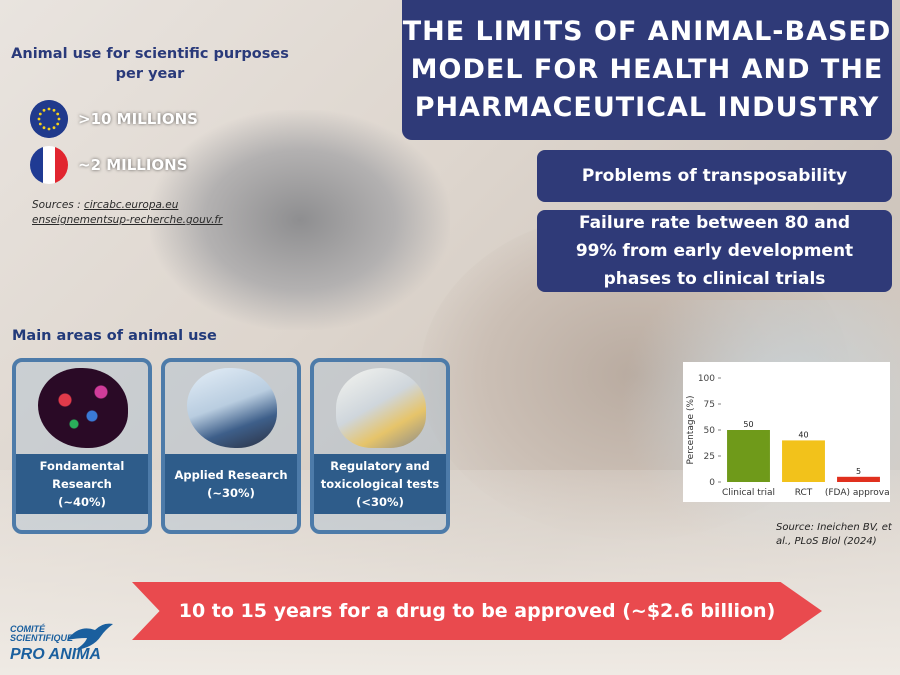 The height and width of the screenshot is (675, 900). Describe the element at coordinates (380, 475) in the screenshot. I see `area-card-label: Regulatory and toxicological tests` at that location.